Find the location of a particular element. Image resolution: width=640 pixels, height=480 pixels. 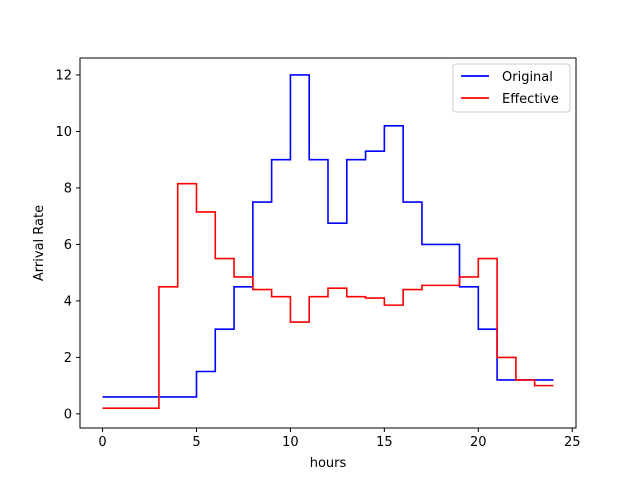

x-axis-label: hours is located at coordinates (328, 463).